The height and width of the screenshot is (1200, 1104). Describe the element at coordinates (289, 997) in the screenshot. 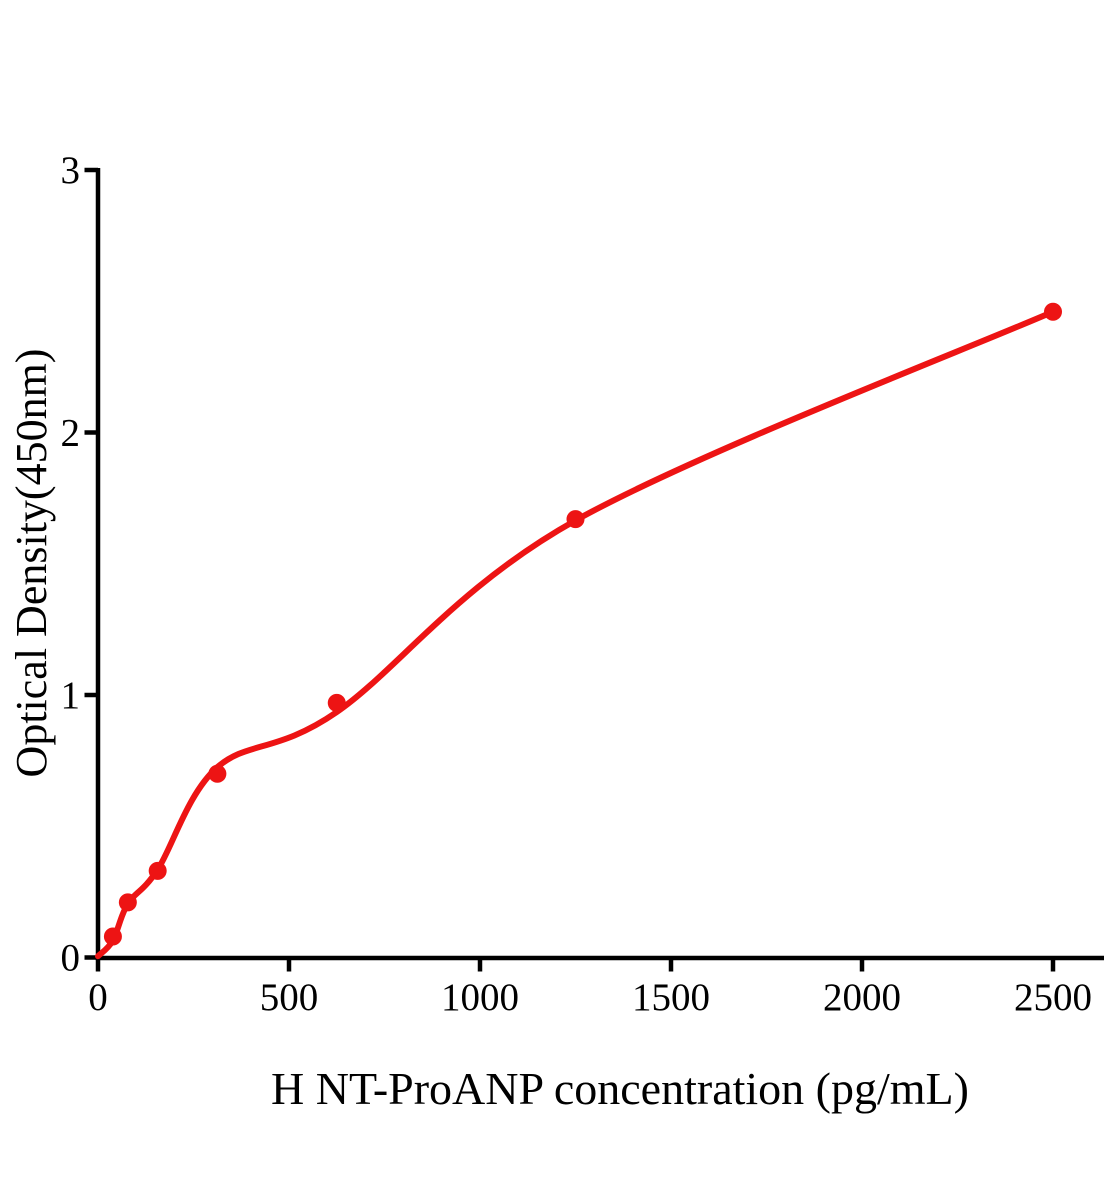

I see `x-tick-label: 500` at that location.